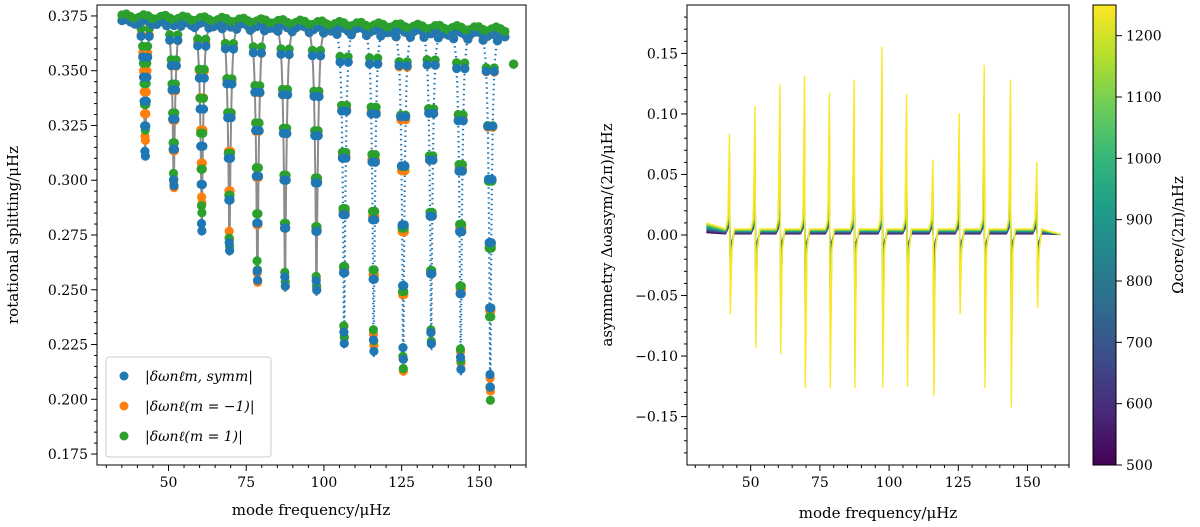 The height and width of the screenshot is (527, 1200). Describe the element at coordinates (1178, 235) in the screenshot. I see `colorbar-label: Ωcore/(2π)/nHz` at that location.